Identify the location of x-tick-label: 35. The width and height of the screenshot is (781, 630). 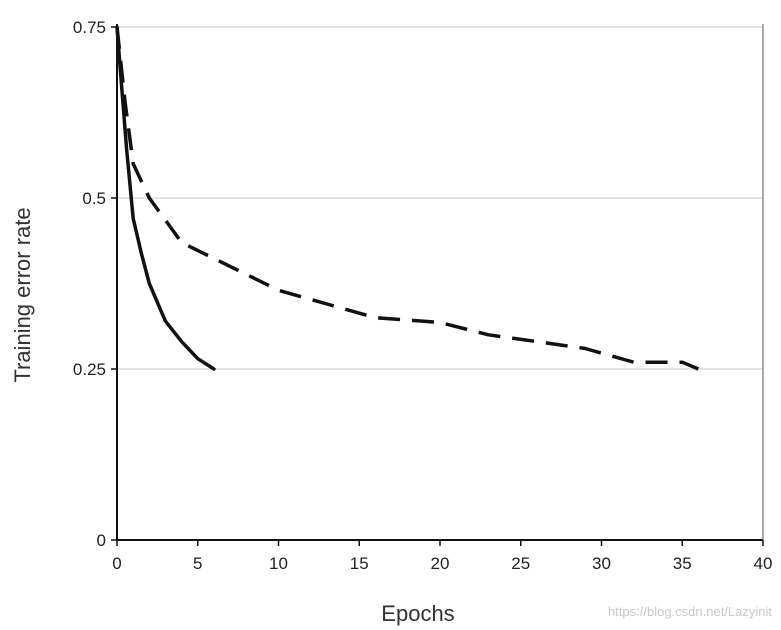
(682, 563).